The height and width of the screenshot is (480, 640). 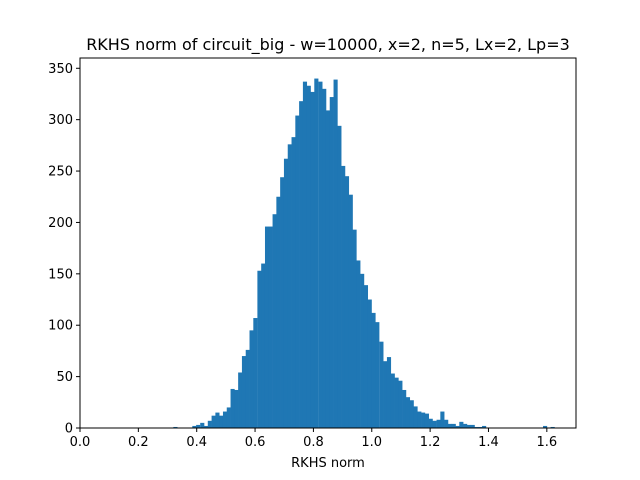 What do you see at coordinates (60, 120) in the screenshot?
I see `y-tick-label: 300` at bounding box center [60, 120].